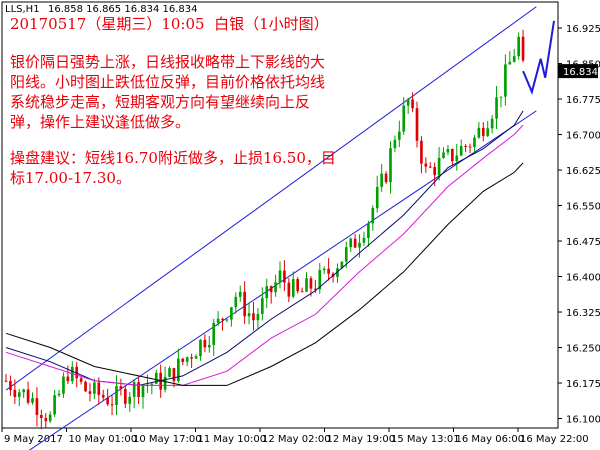 The image size is (600, 450). What do you see at coordinates (538, 57) in the screenshot?
I see `forecast-path` at bounding box center [538, 57].